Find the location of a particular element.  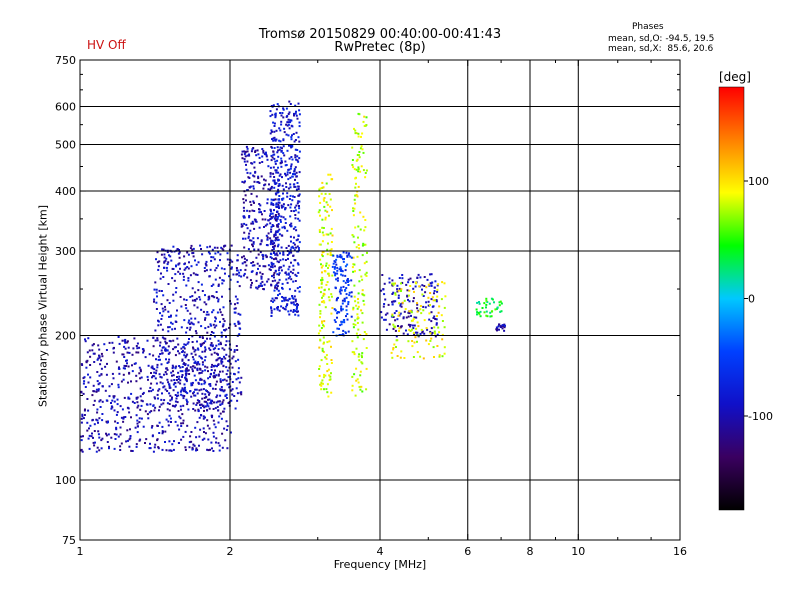

y-tick-label: 75 is located at coordinates (69, 540).